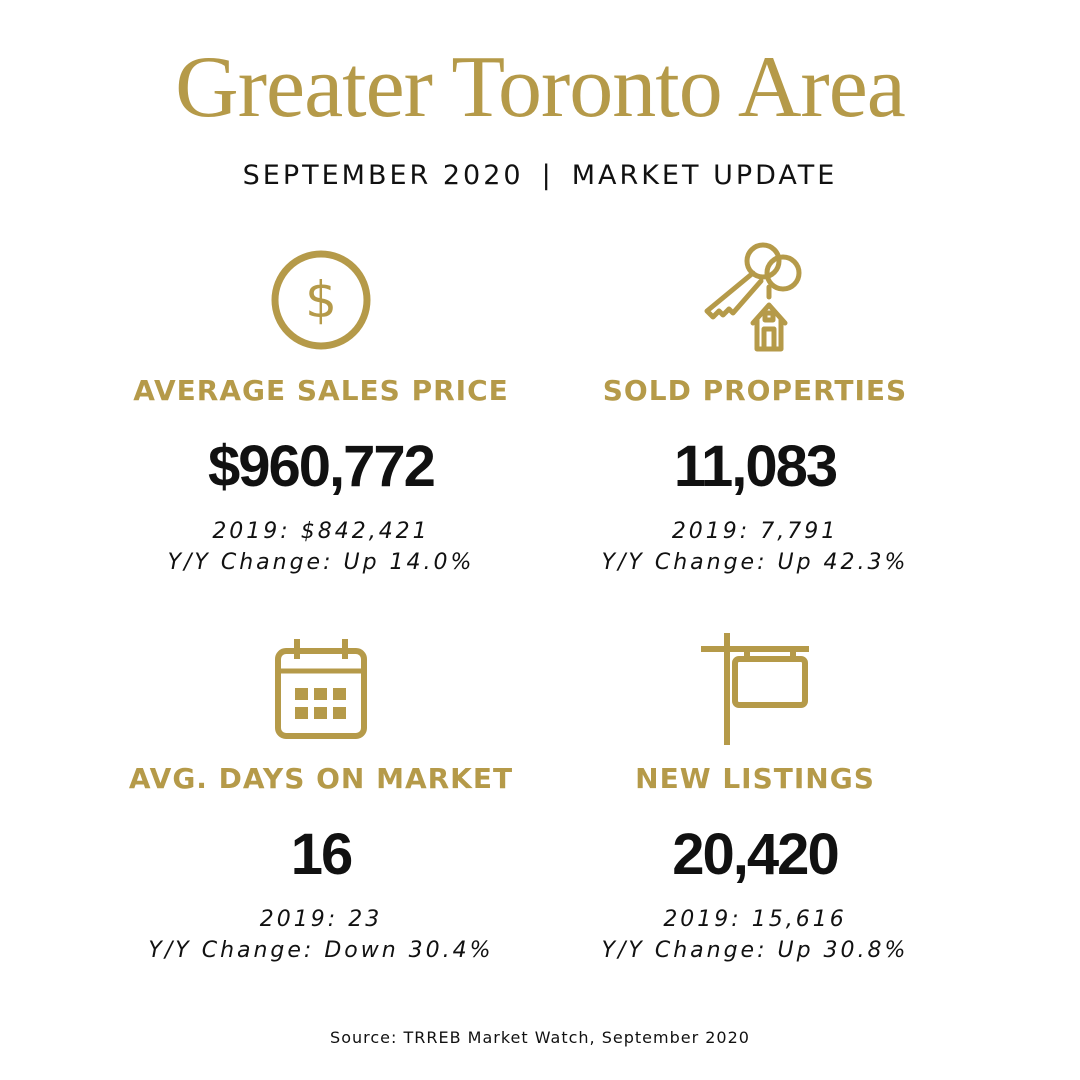 The width and height of the screenshot is (1080, 1080). I want to click on stat-change: Y/Y Change: Down 30.4%, so click(321, 951).